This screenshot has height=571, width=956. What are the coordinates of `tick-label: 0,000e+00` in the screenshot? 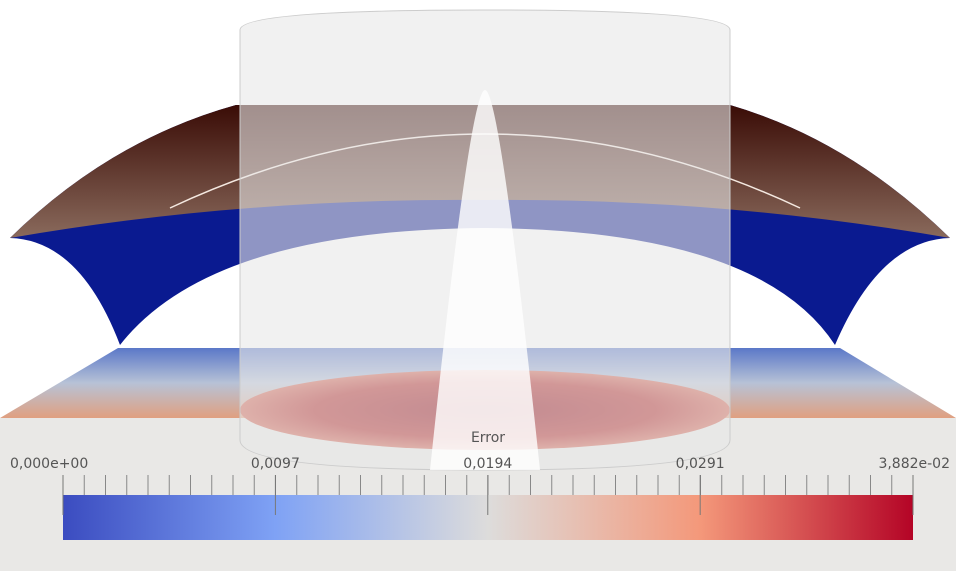 It's located at (49, 464).